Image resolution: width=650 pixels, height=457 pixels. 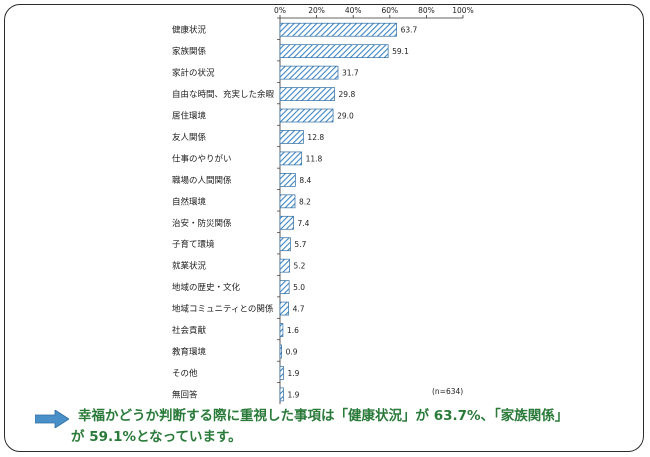 I want to click on x-tick-label: 80%, so click(x=426, y=10).